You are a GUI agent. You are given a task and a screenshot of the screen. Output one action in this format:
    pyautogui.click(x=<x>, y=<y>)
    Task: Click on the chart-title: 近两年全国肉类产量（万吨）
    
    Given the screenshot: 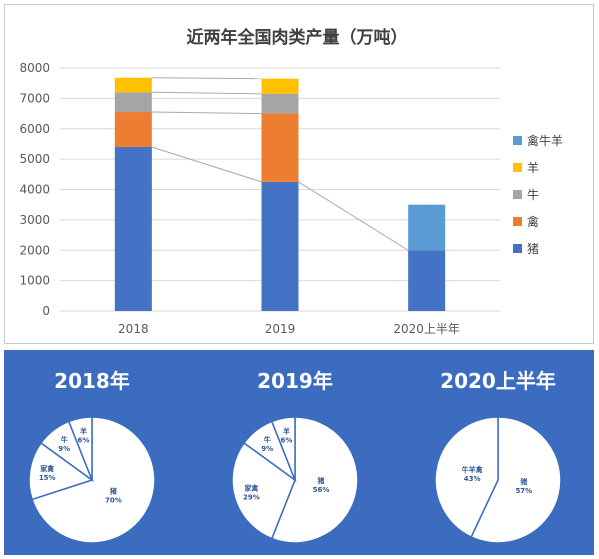 What is the action you would take?
    pyautogui.click(x=297, y=37)
    